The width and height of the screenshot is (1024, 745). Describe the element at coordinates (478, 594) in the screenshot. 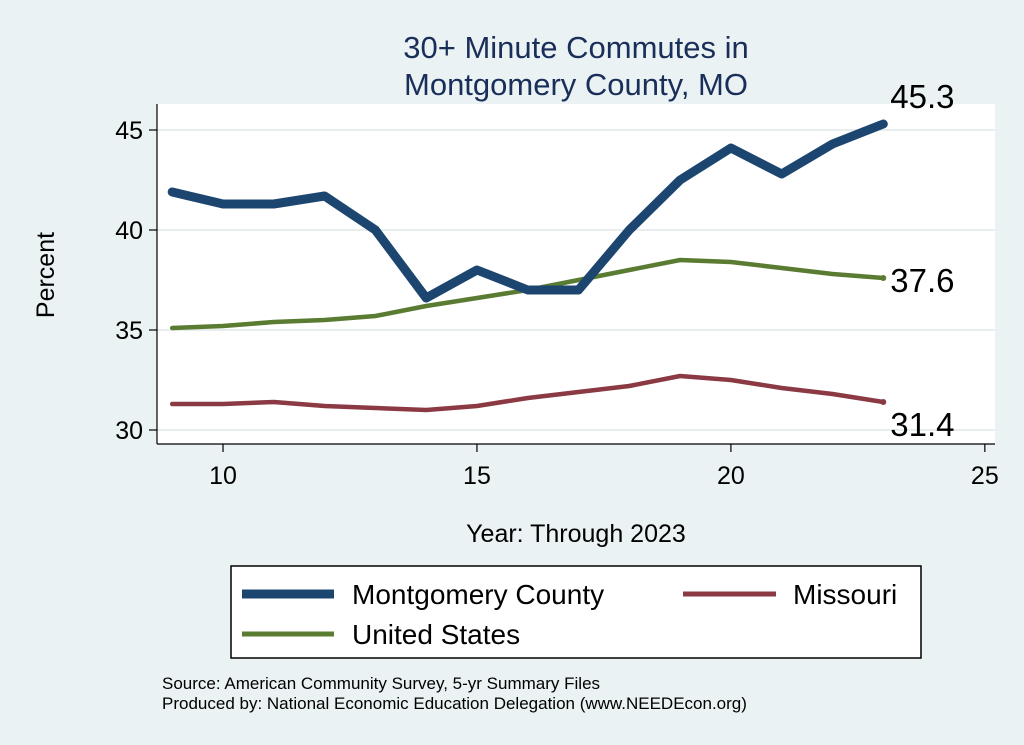

I see `legend-label-montgomery: Montgomery County` at that location.